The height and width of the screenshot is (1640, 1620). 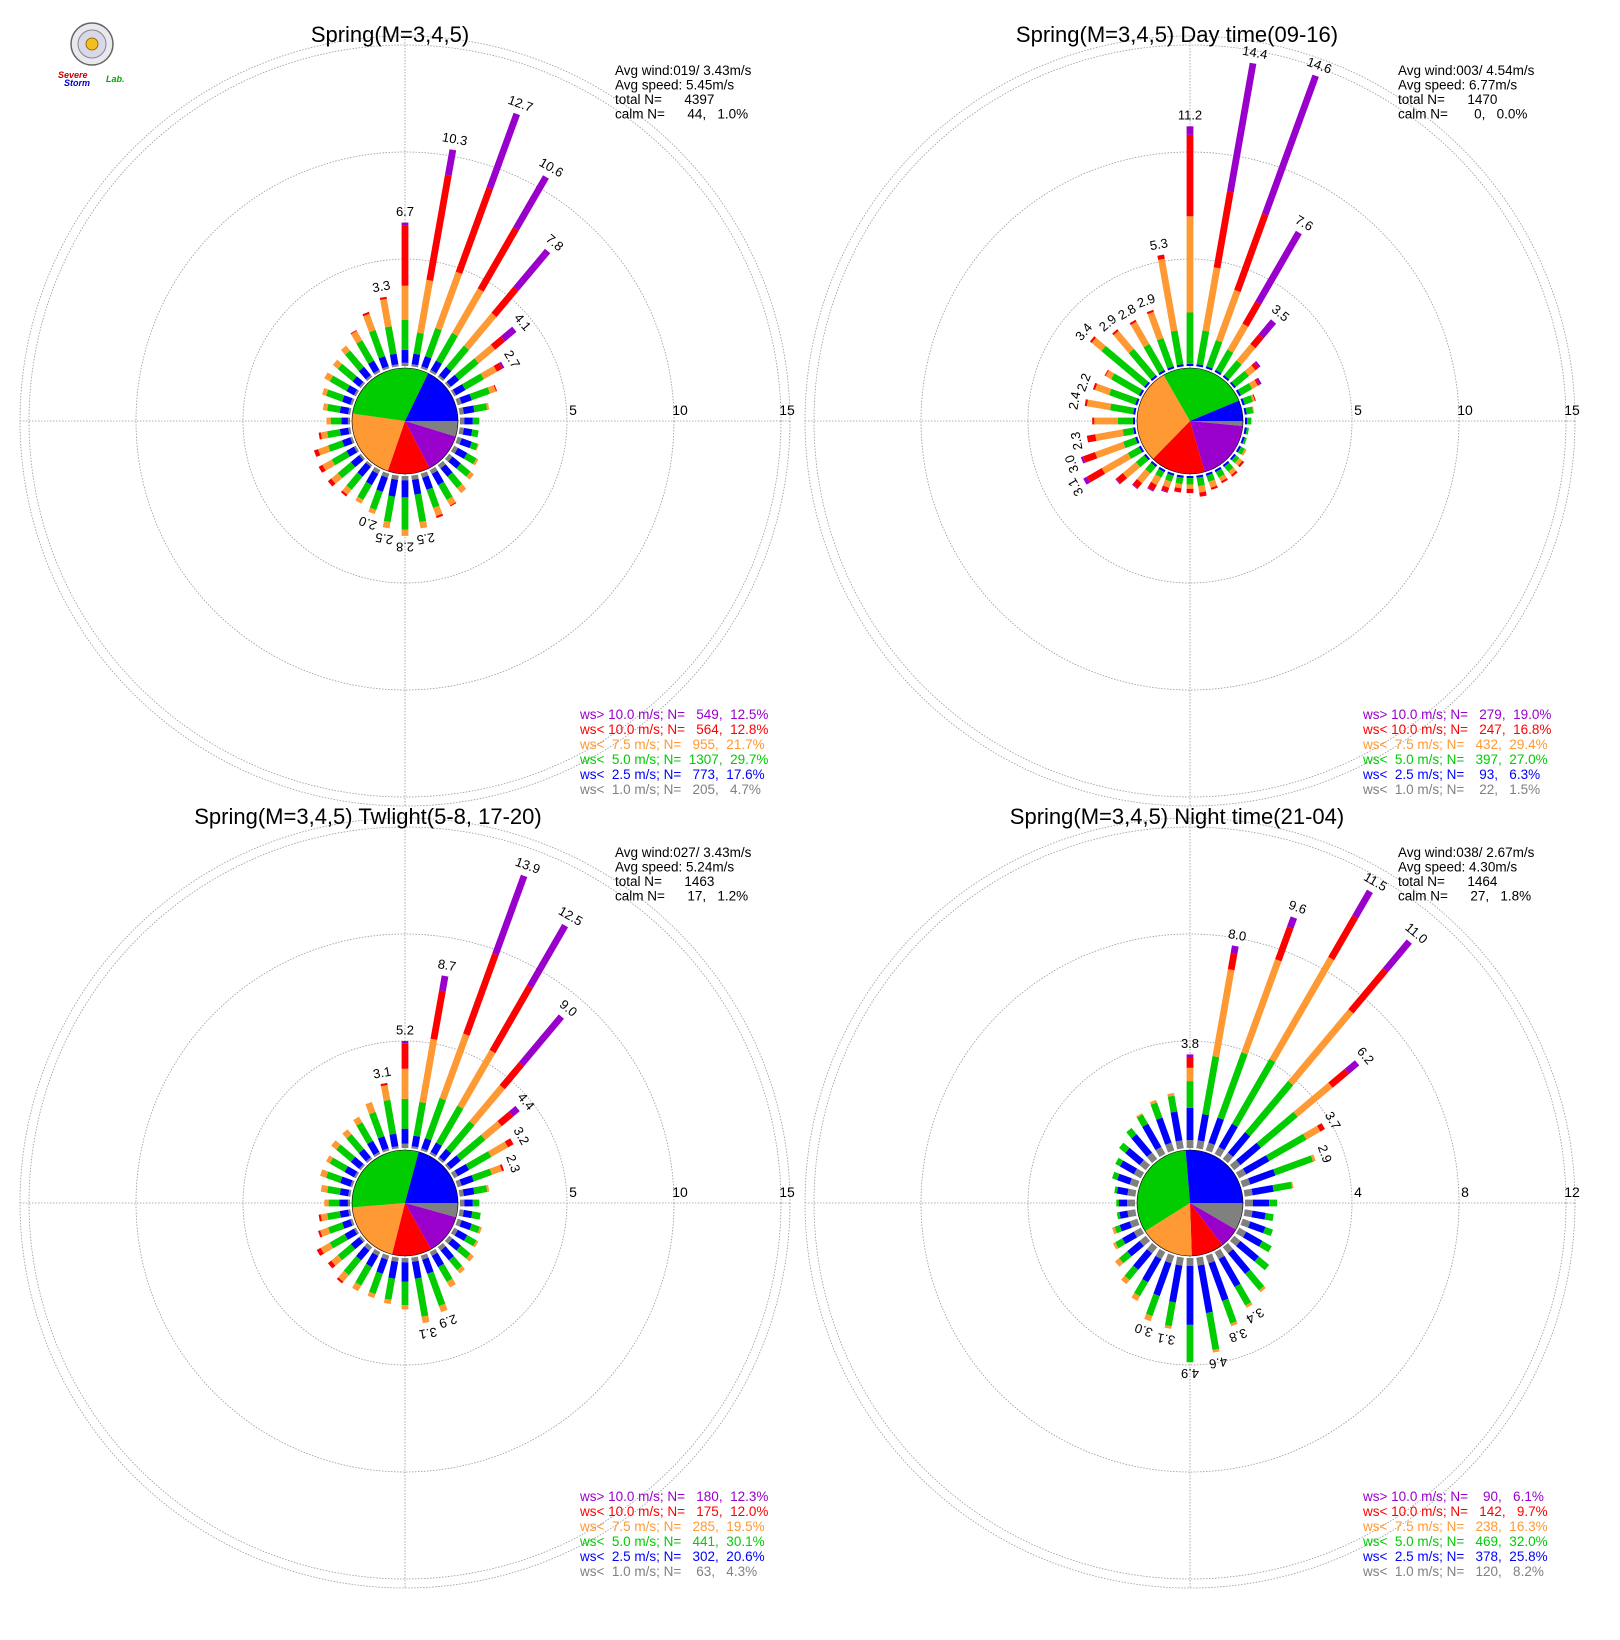 I want to click on bar-value-label: 4.6, so click(x=1218, y=1363).